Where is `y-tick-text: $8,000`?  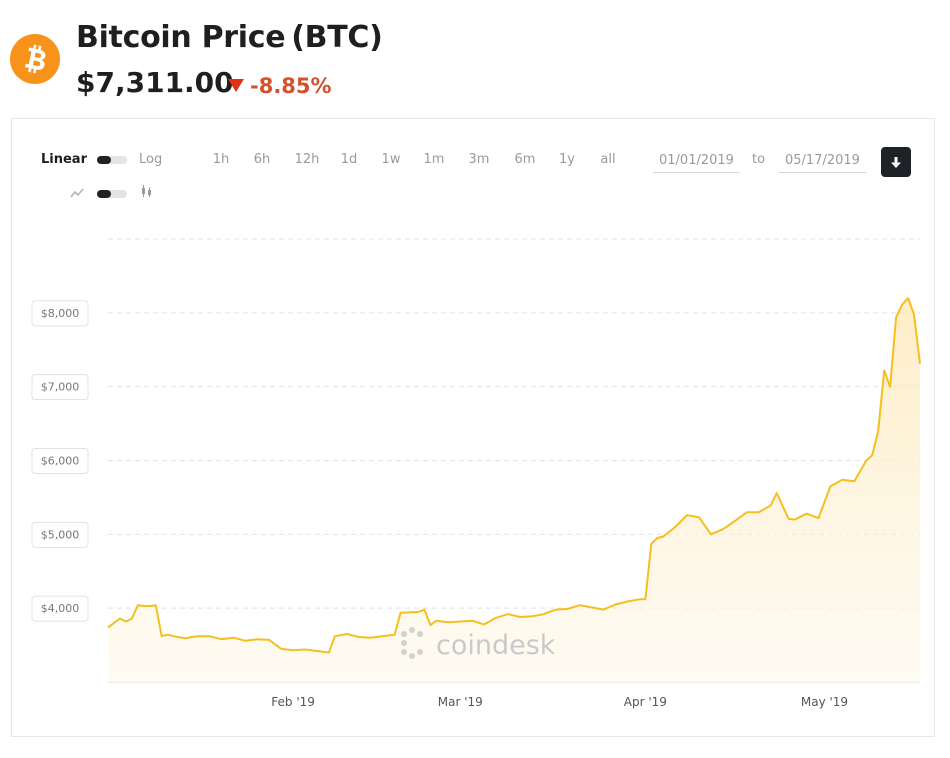
y-tick-text: $8,000 is located at coordinates (60, 313).